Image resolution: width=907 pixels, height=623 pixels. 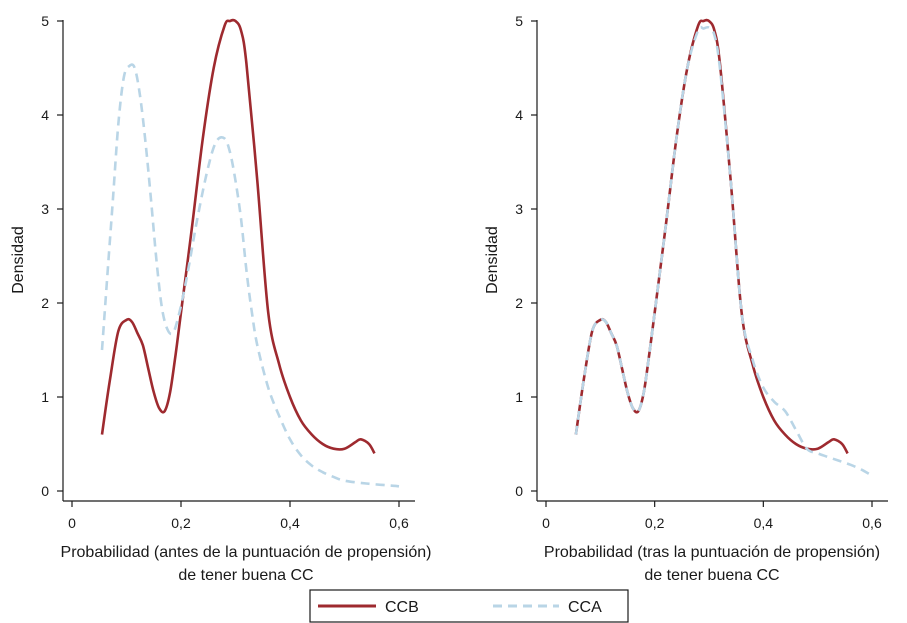 What do you see at coordinates (469, 606) in the screenshot?
I see `legend: CCB CCA` at bounding box center [469, 606].